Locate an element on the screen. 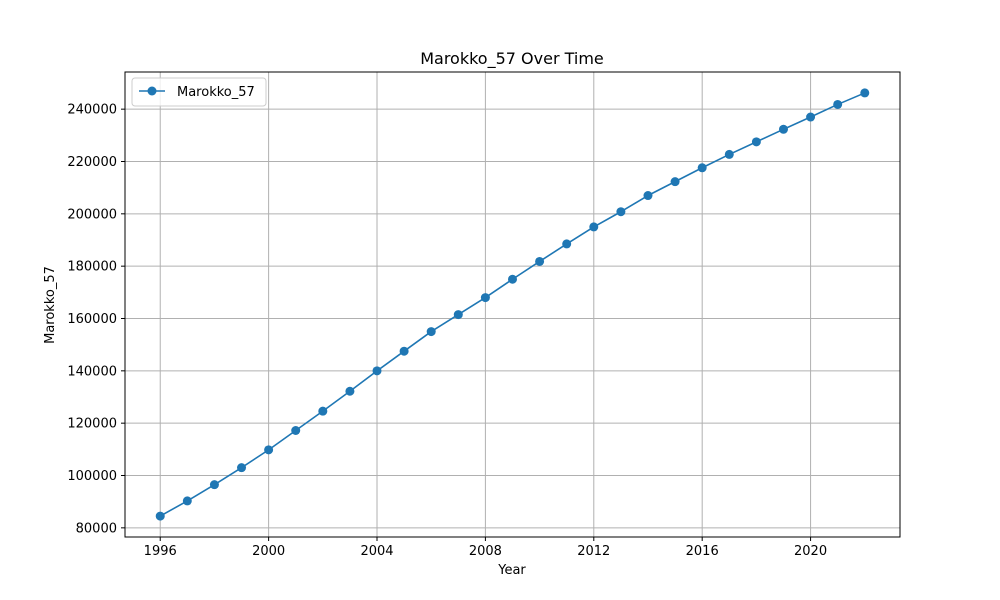 The height and width of the screenshot is (600, 1000). chart-title: Marokko_57 Over Time is located at coordinates (512, 59).